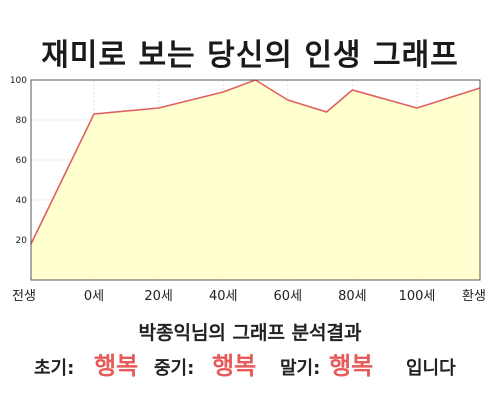 Image resolution: width=500 pixels, height=400 pixels. I want to click on x-tick-label: 환생, so click(474, 296).